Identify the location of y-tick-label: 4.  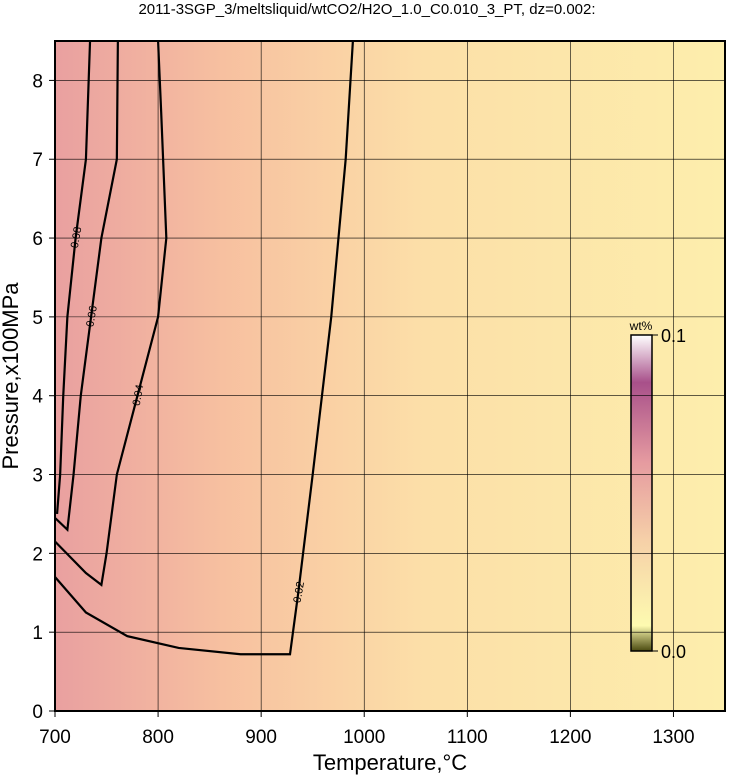
(37, 397).